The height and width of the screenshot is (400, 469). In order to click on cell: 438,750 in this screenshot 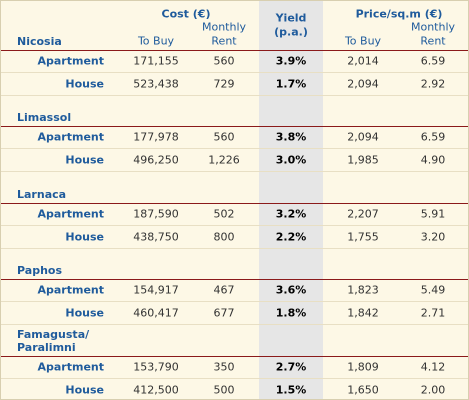, I will do `click(156, 236)`.